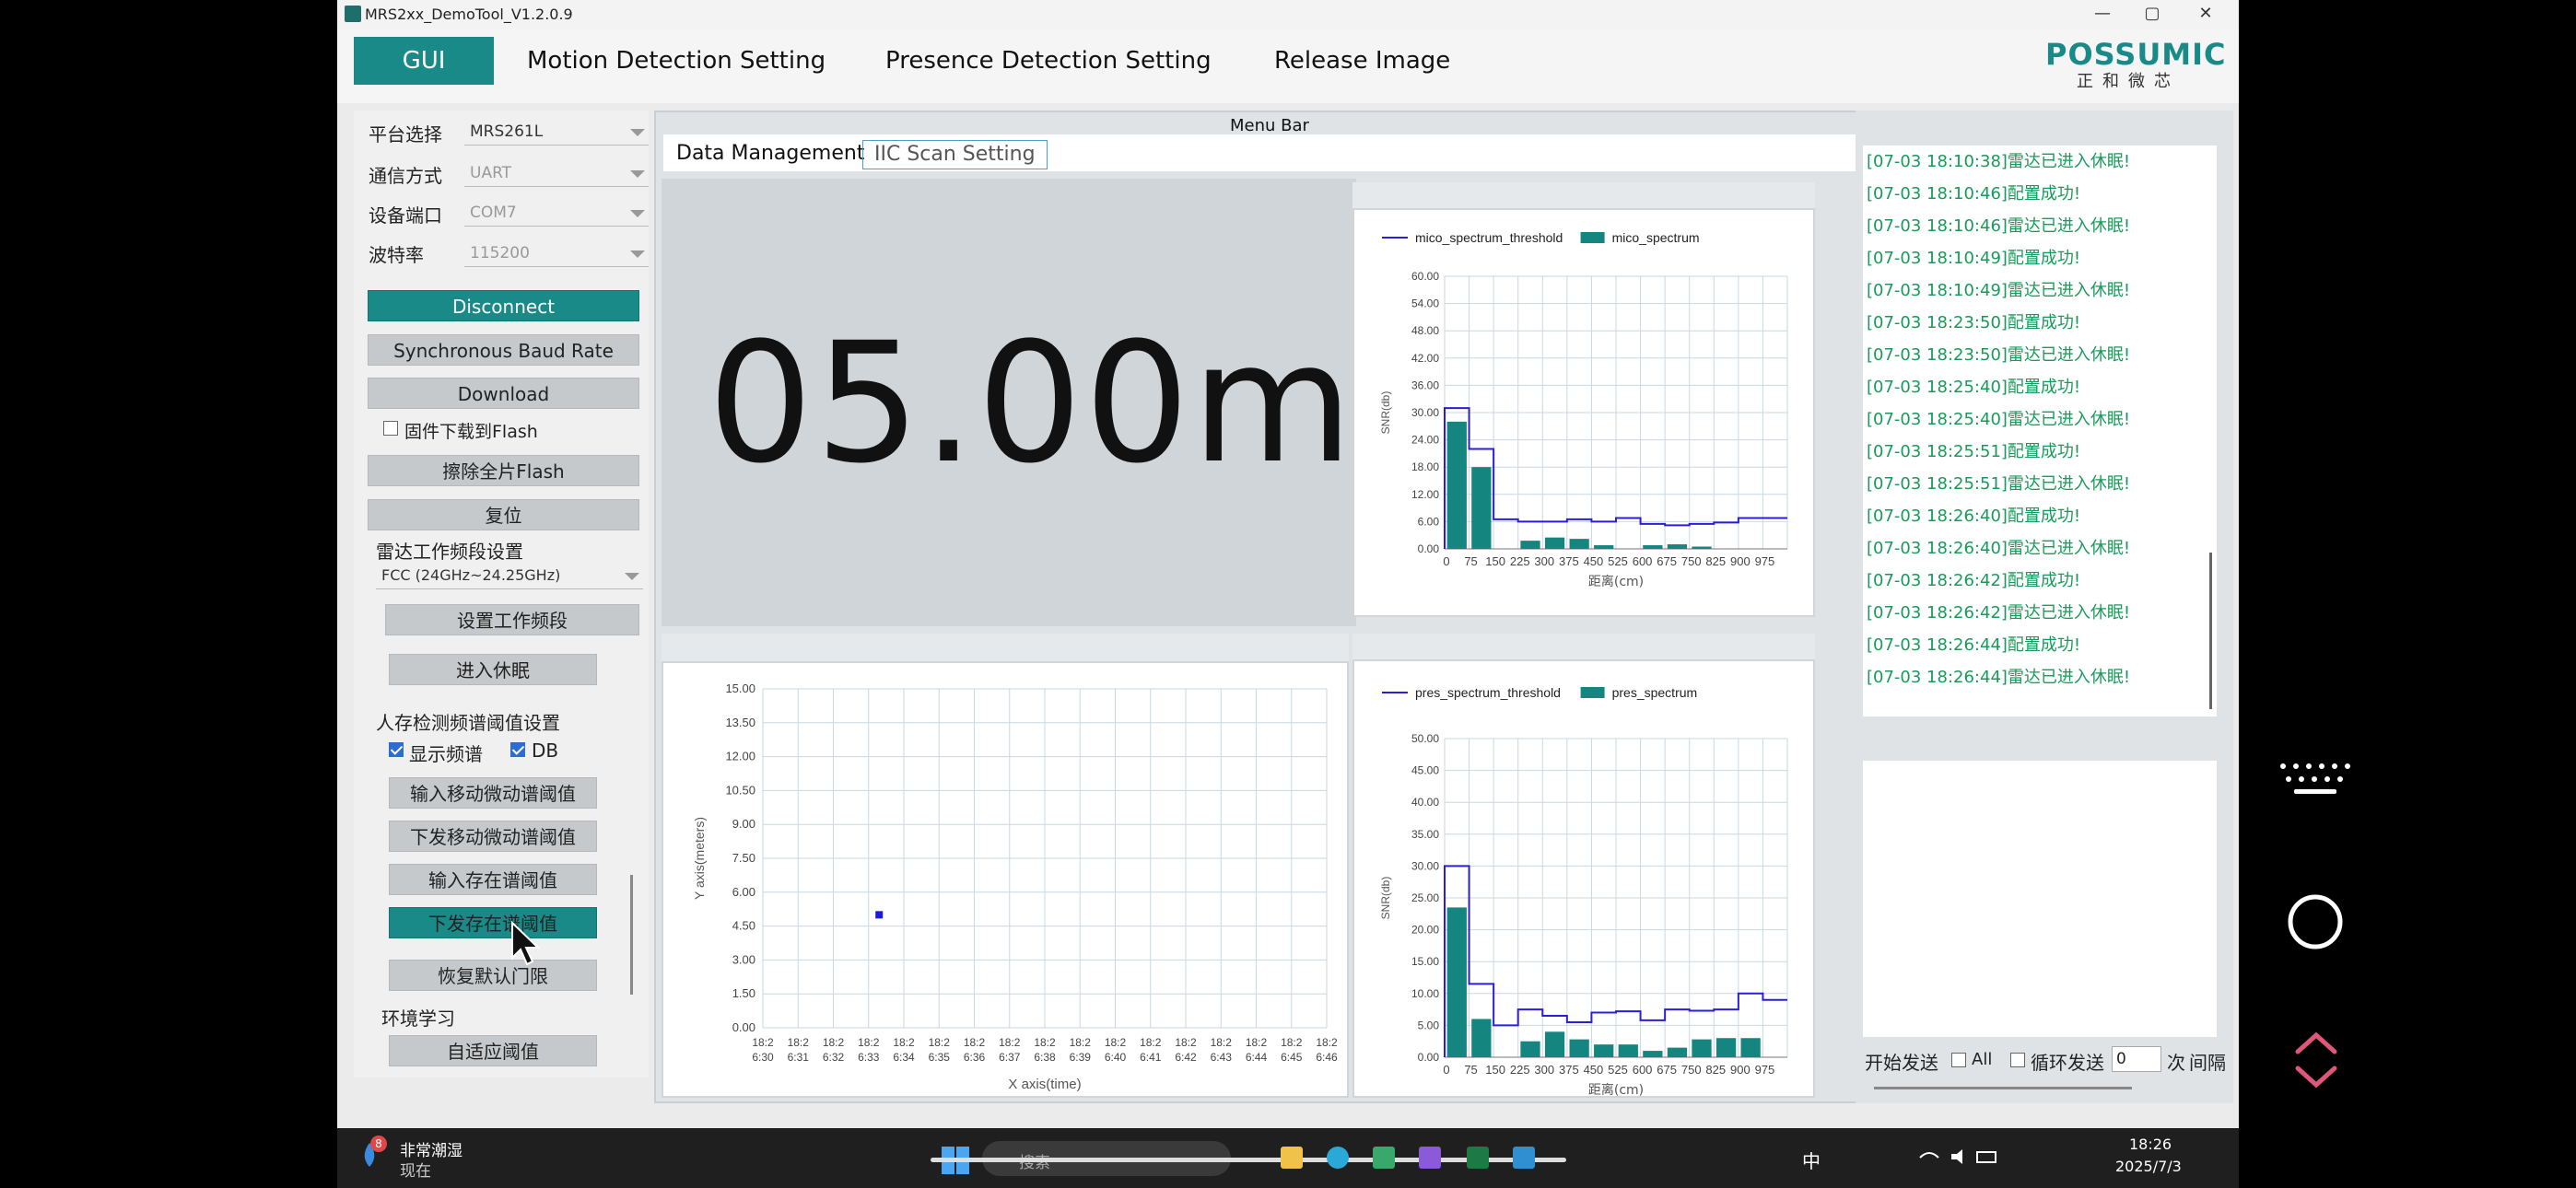 The image size is (2576, 1188). I want to click on input-motion-threshold-button: 输入移动微动谱阈值, so click(493, 793).